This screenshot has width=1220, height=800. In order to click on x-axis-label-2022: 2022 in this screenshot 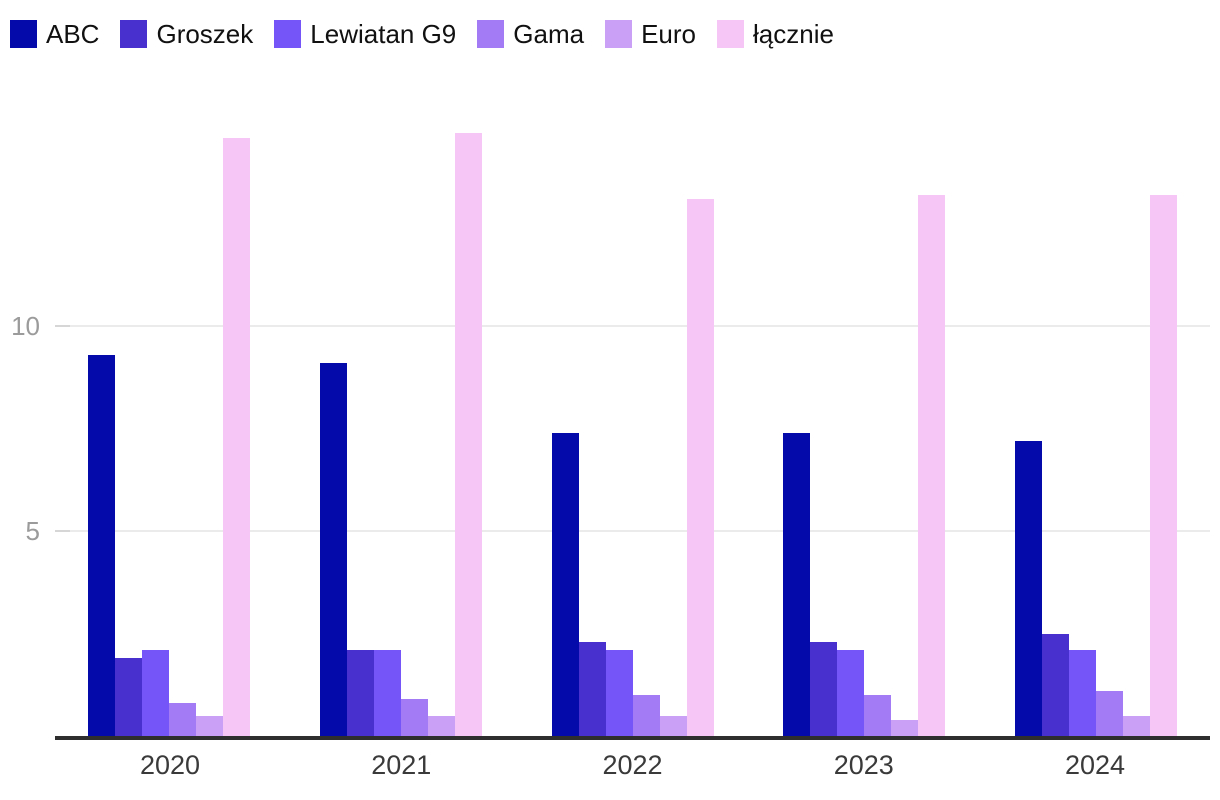, I will do `click(632, 765)`.